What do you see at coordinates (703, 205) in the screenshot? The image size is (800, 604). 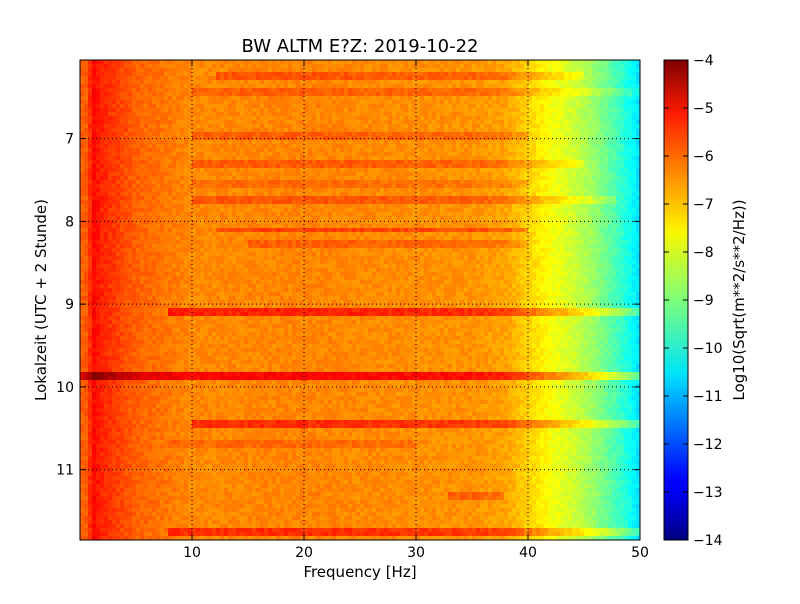 I see `colorbar-tick-label: −7` at bounding box center [703, 205].